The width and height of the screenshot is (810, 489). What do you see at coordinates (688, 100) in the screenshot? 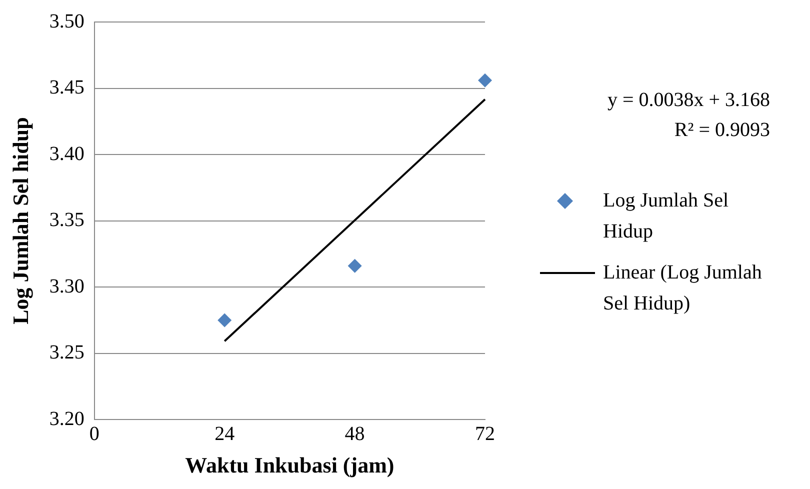
I see `text: y = 0.0038x + 3.168` at bounding box center [688, 100].